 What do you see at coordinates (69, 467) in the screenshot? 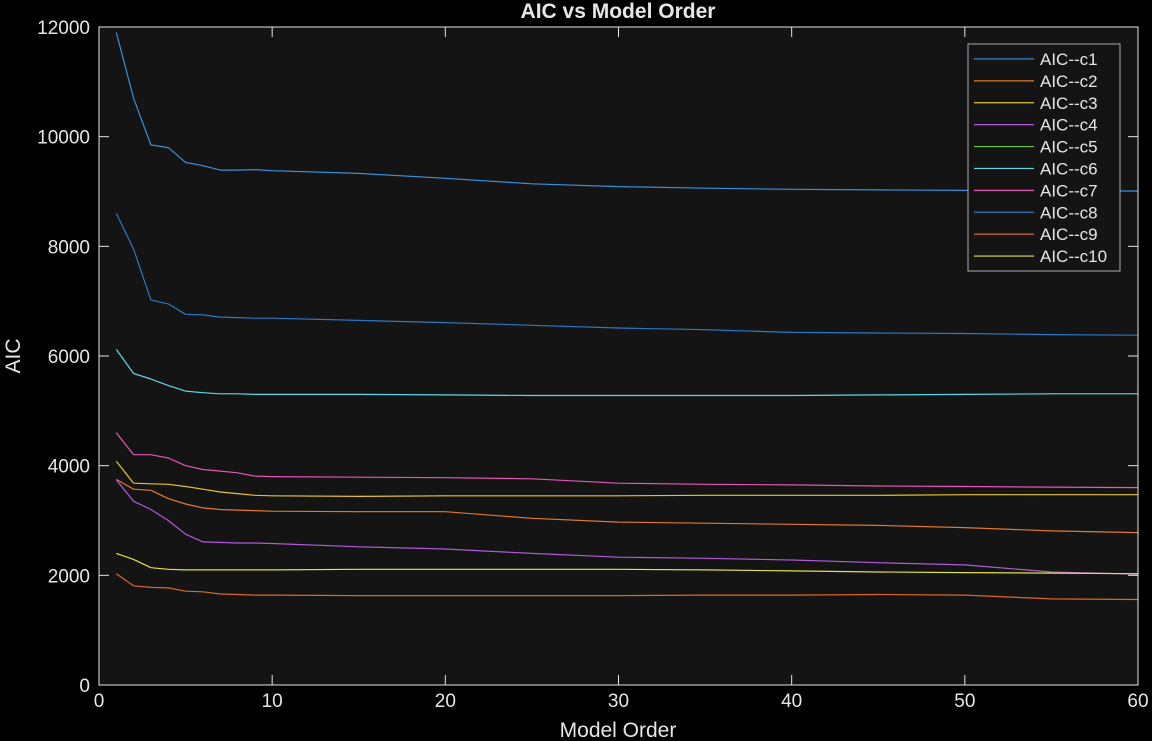
I see `y-tick-label: 4000` at bounding box center [69, 467].